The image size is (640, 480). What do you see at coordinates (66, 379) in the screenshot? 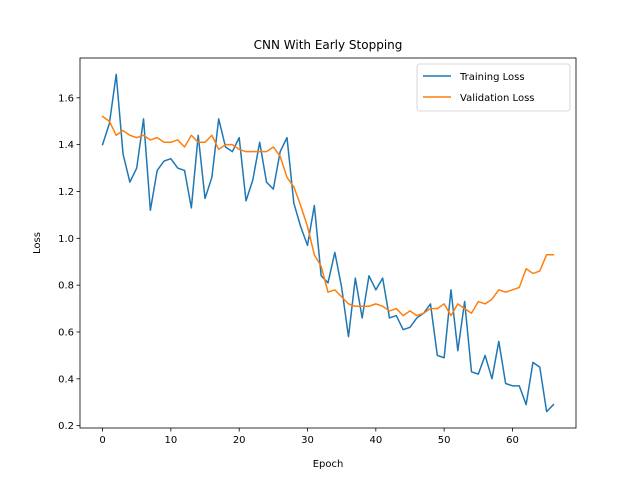
I see `y-tick-label: 0.4` at bounding box center [66, 379].